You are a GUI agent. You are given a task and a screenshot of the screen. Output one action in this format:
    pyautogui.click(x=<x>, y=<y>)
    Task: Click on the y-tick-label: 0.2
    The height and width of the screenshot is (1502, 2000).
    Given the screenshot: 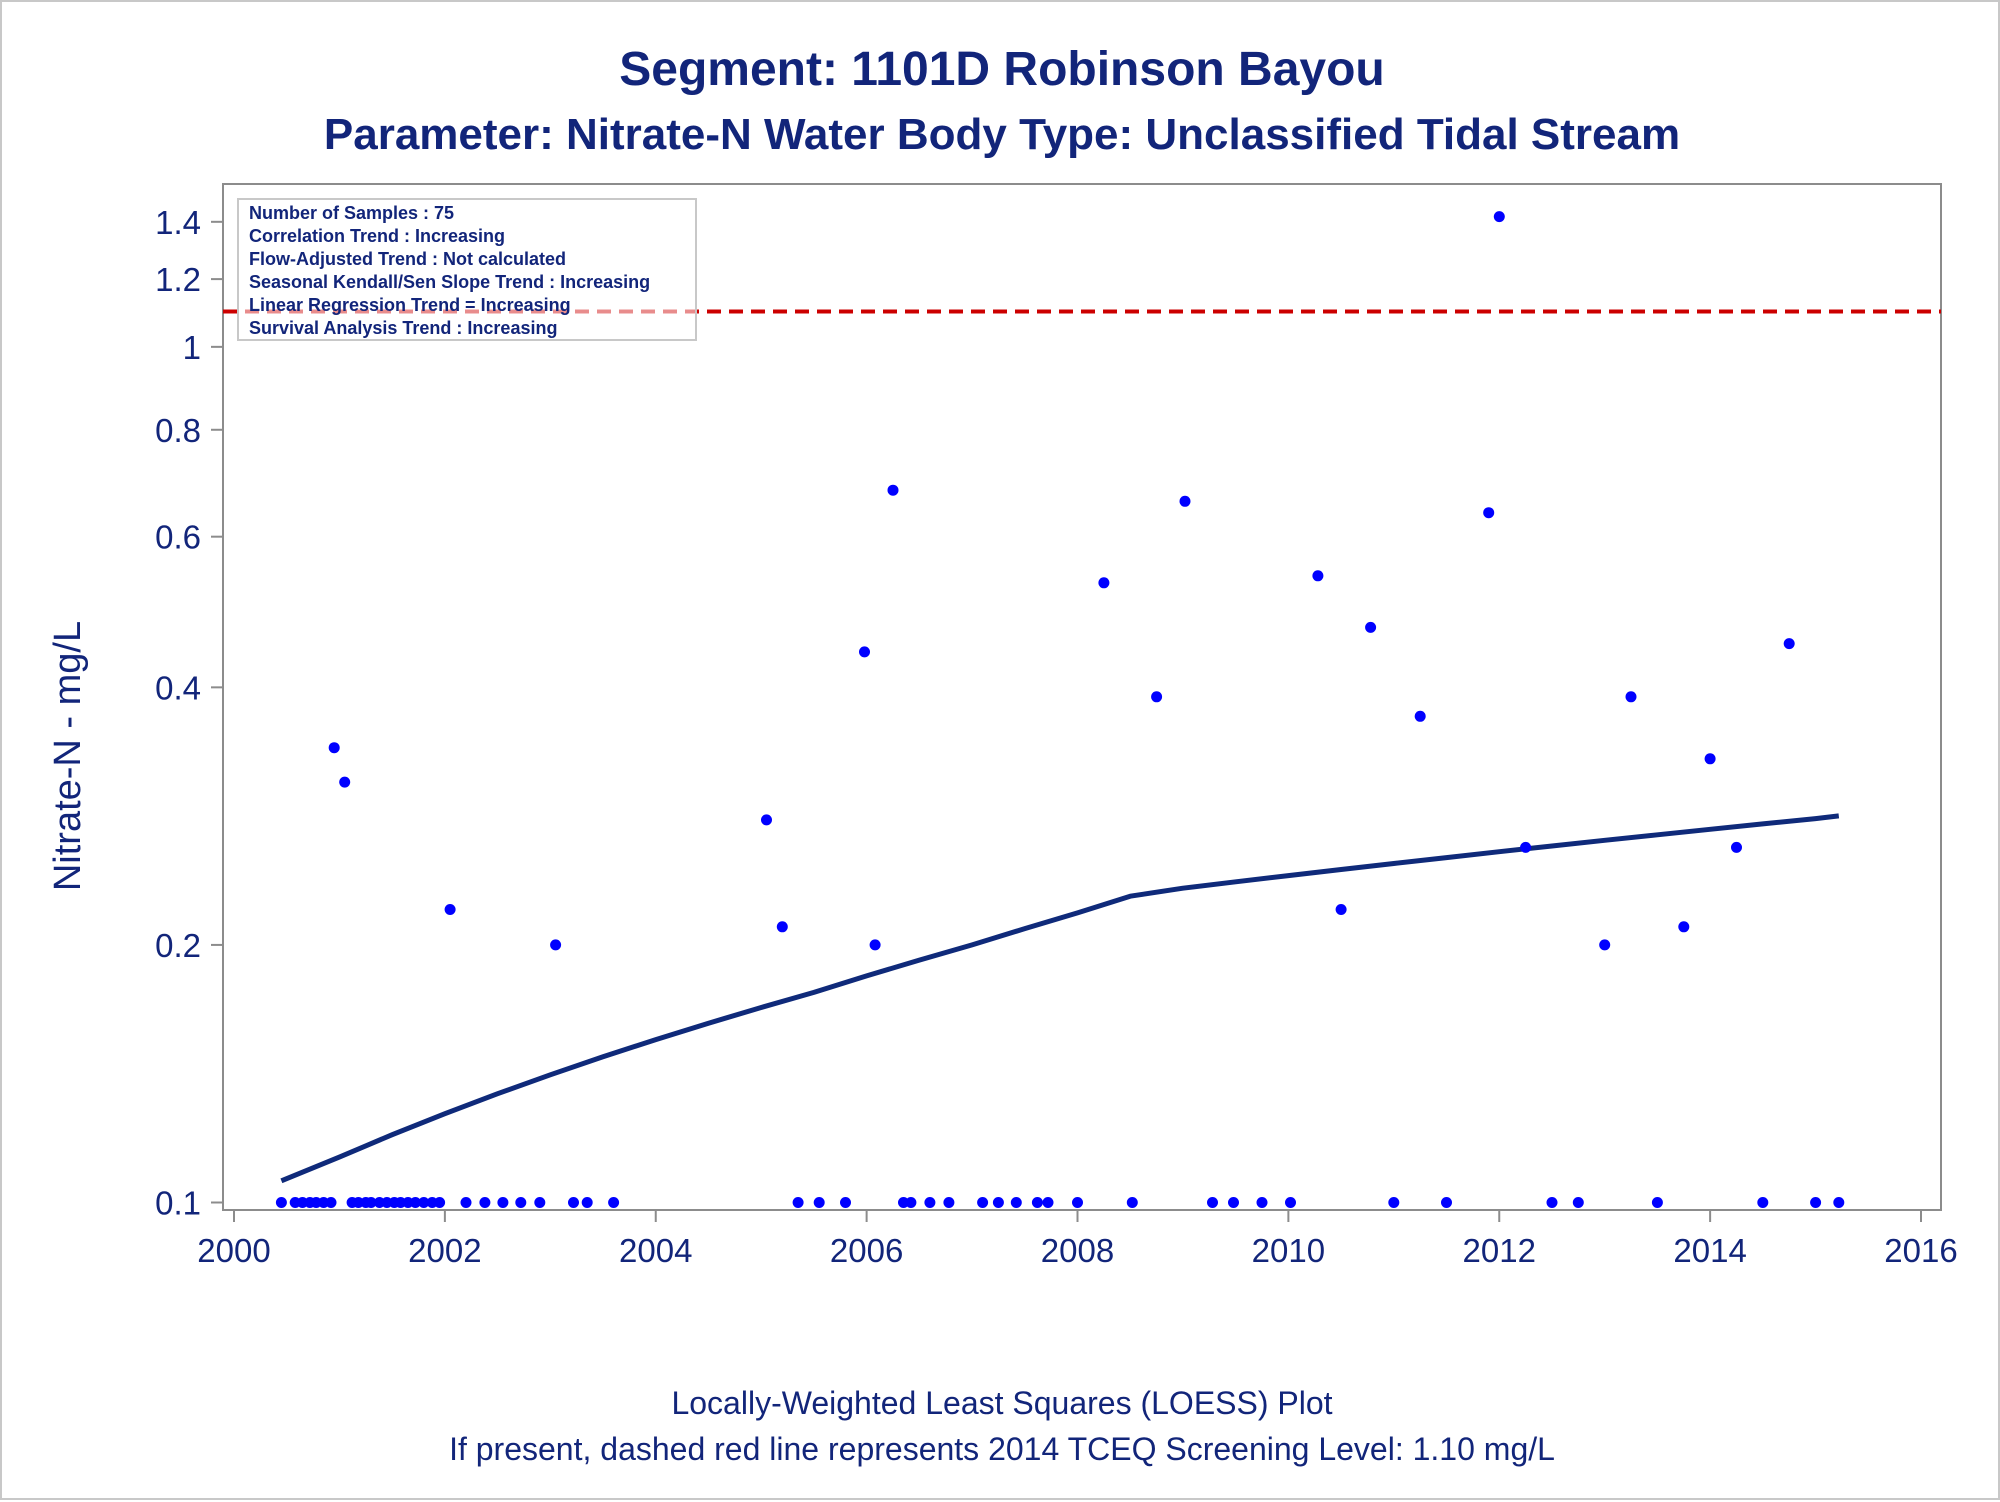 What is the action you would take?
    pyautogui.click(x=178, y=945)
    